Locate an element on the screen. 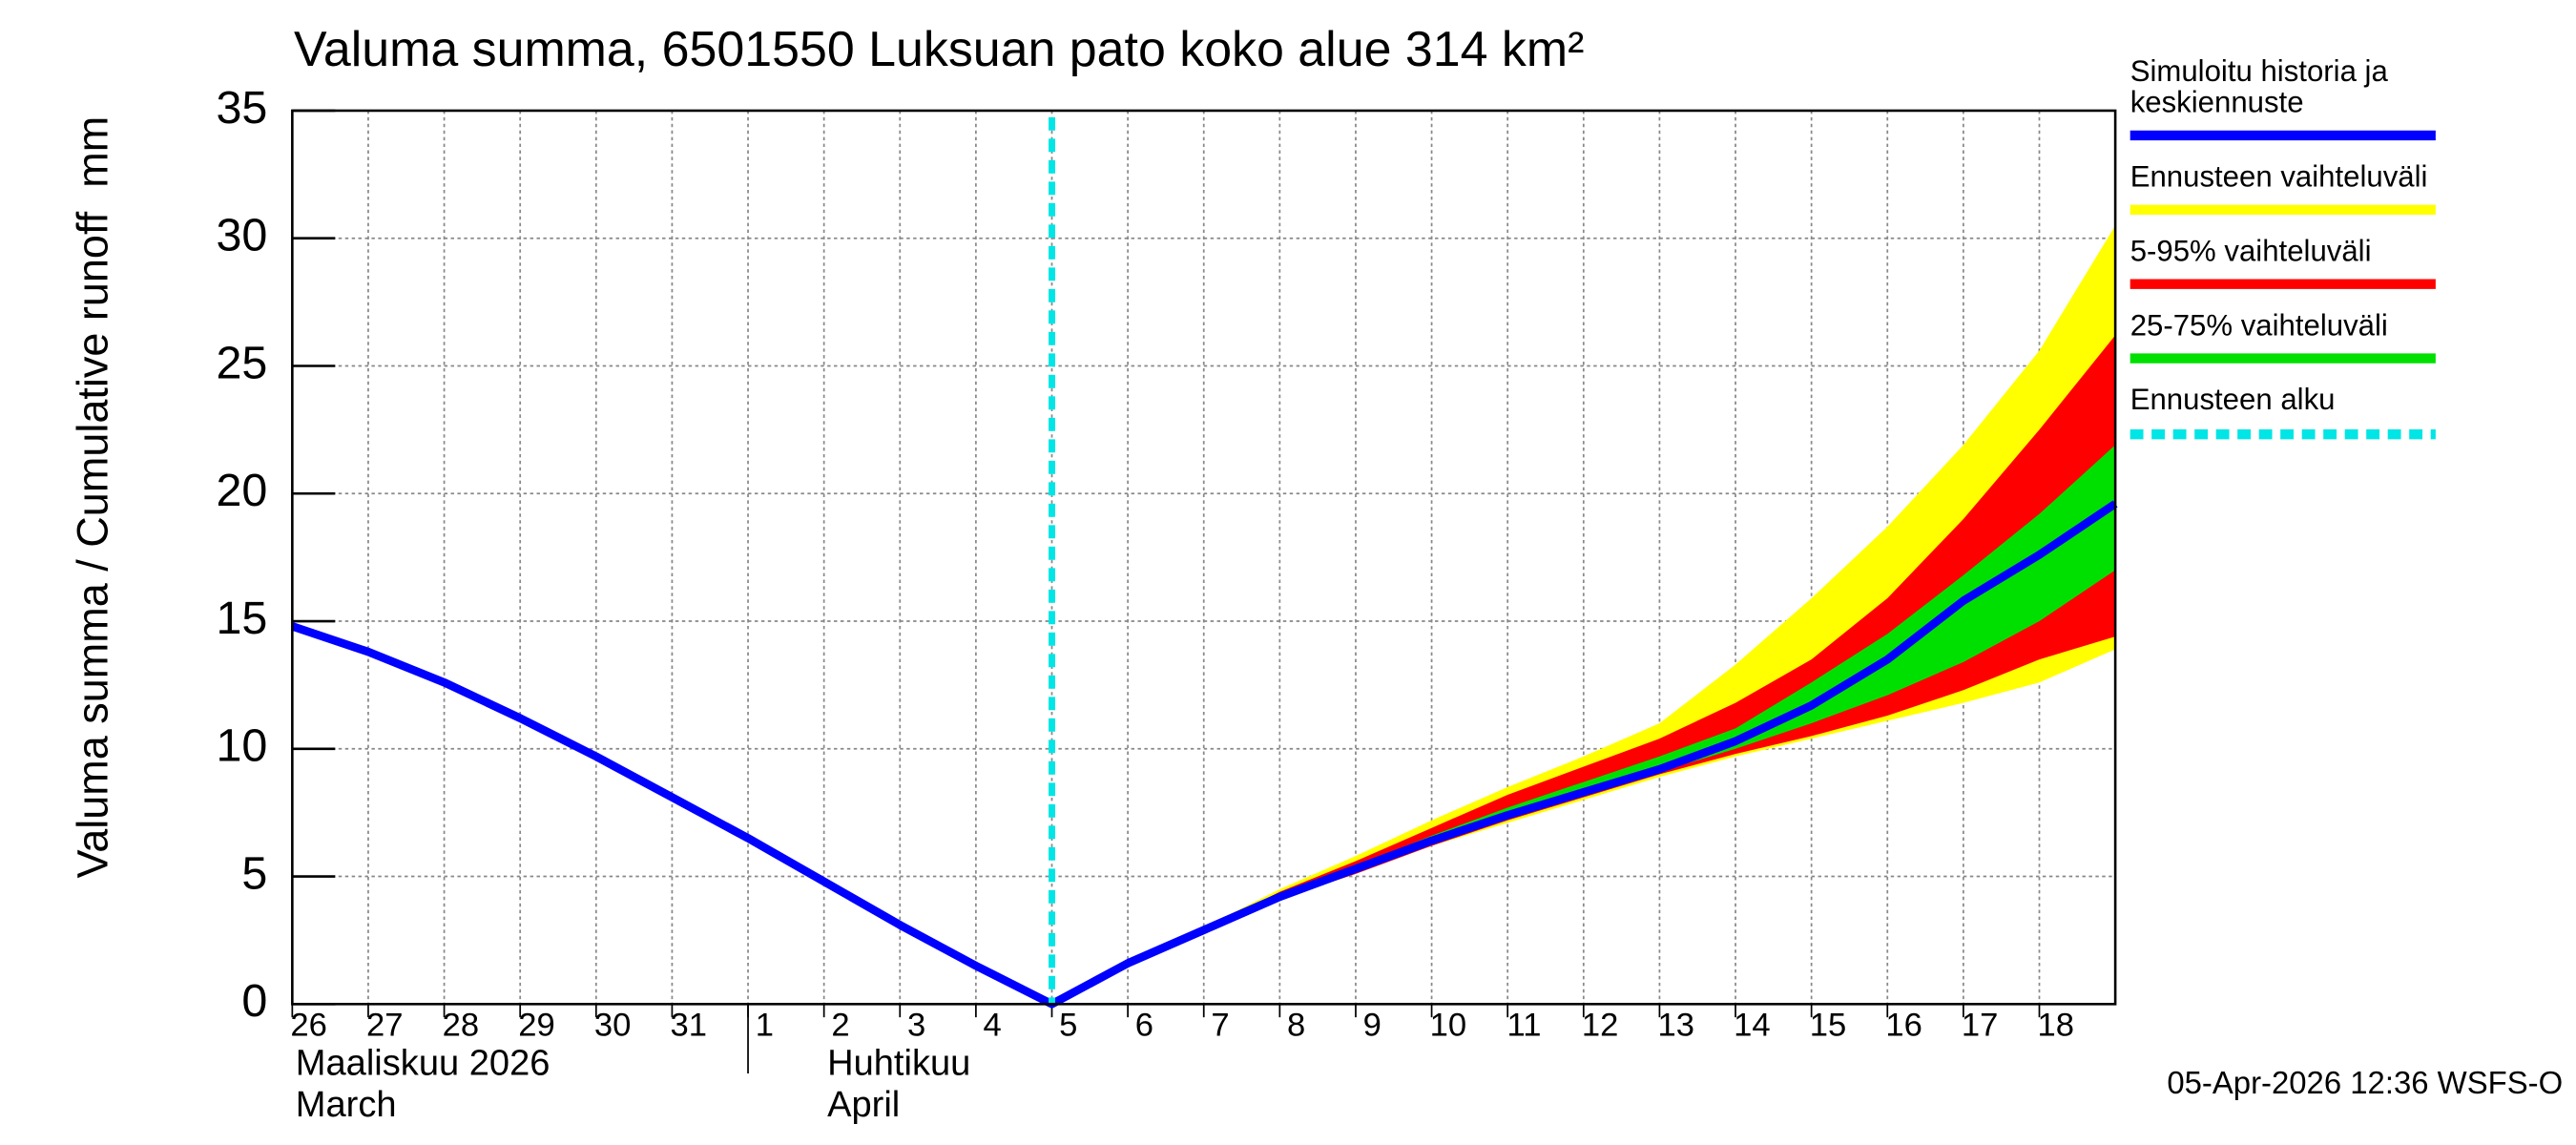 The image size is (2576, 1145). legend-entry: 5-95% vaihteluväli is located at coordinates (2250, 252).